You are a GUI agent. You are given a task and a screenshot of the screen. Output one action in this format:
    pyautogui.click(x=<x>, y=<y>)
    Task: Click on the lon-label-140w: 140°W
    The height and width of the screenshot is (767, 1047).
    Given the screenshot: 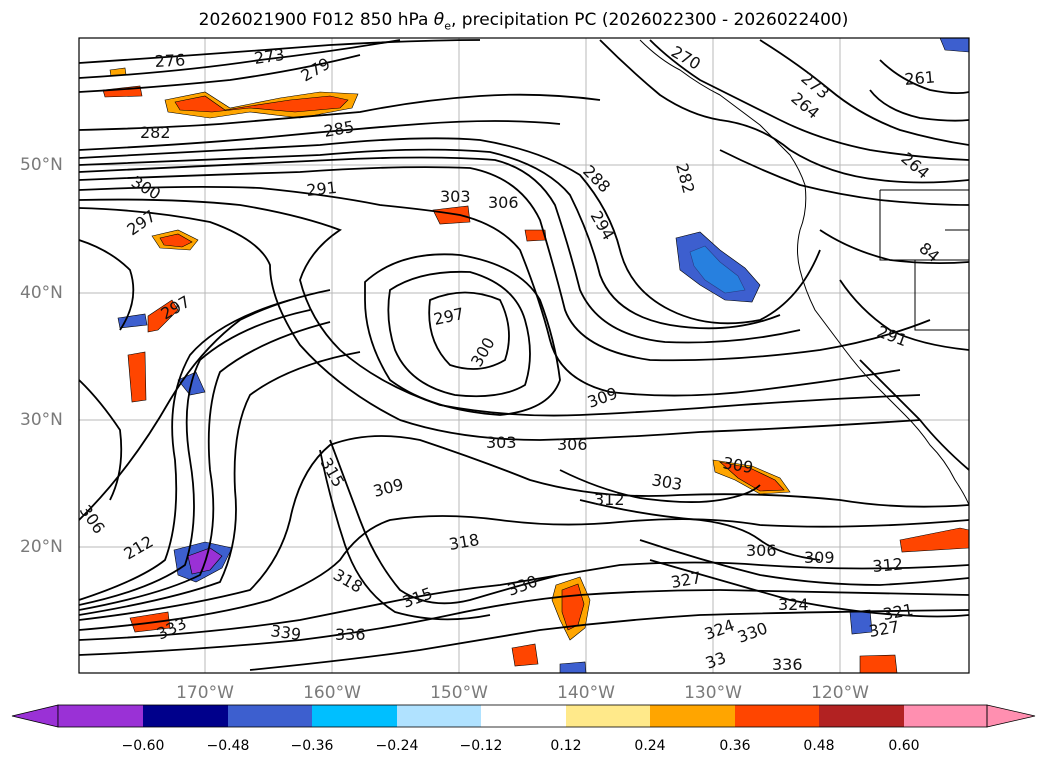 What is the action you would take?
    pyautogui.click(x=586, y=693)
    